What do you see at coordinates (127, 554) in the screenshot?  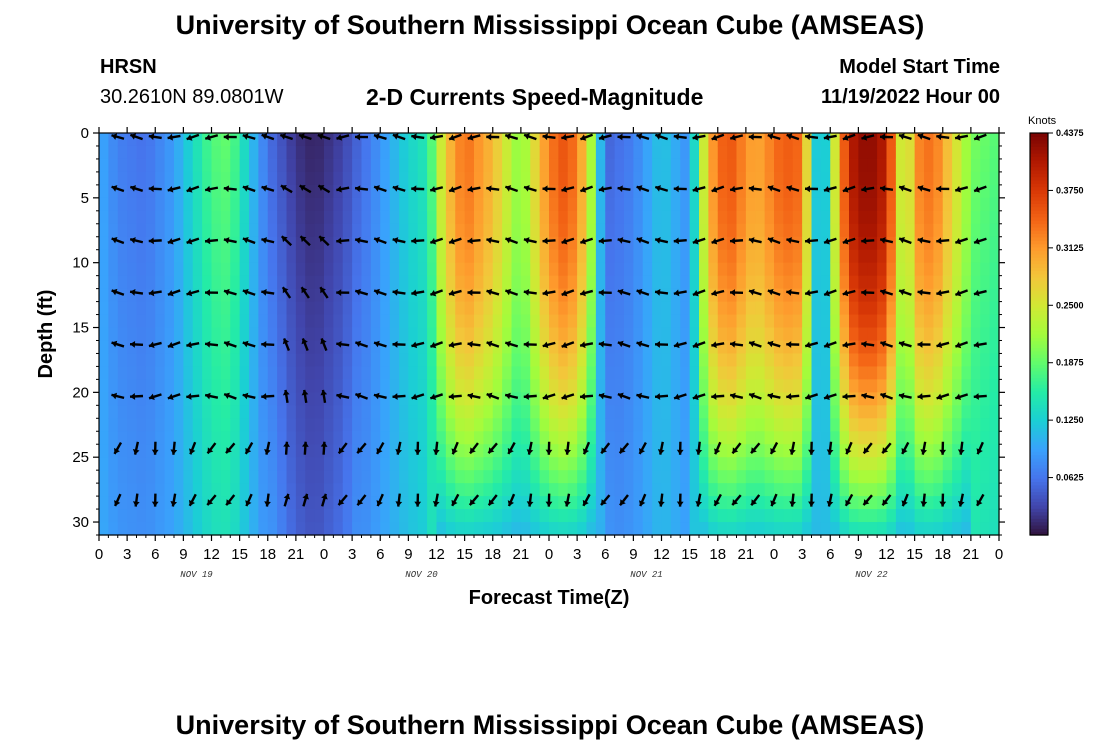 I see `x-tick-label: 3` at bounding box center [127, 554].